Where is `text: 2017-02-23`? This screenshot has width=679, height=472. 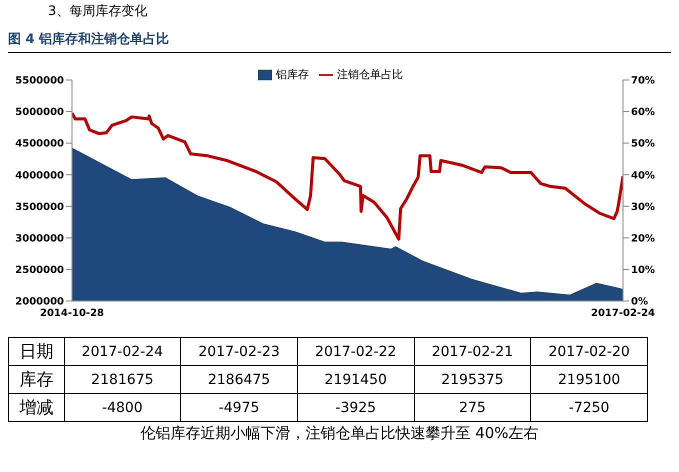
text: 2017-02-23 is located at coordinates (239, 352).